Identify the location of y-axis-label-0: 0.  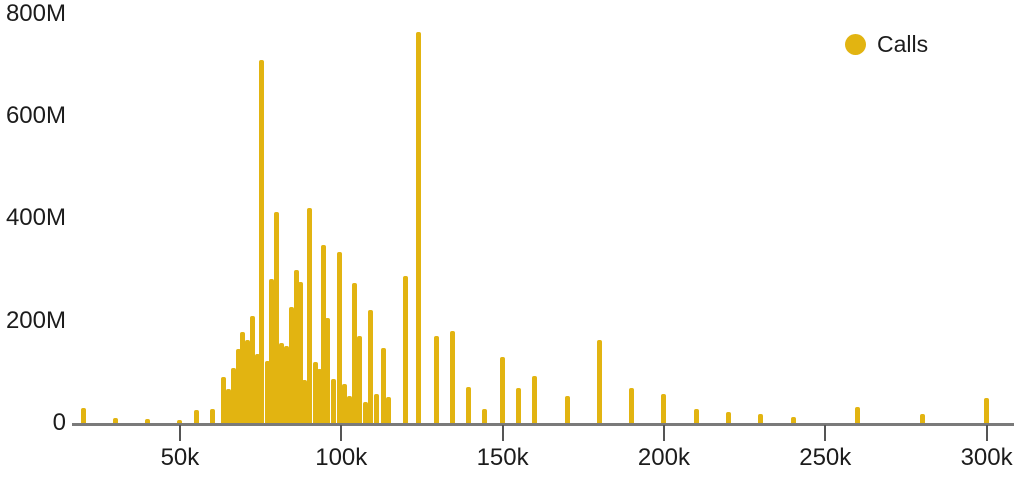
(59, 422).